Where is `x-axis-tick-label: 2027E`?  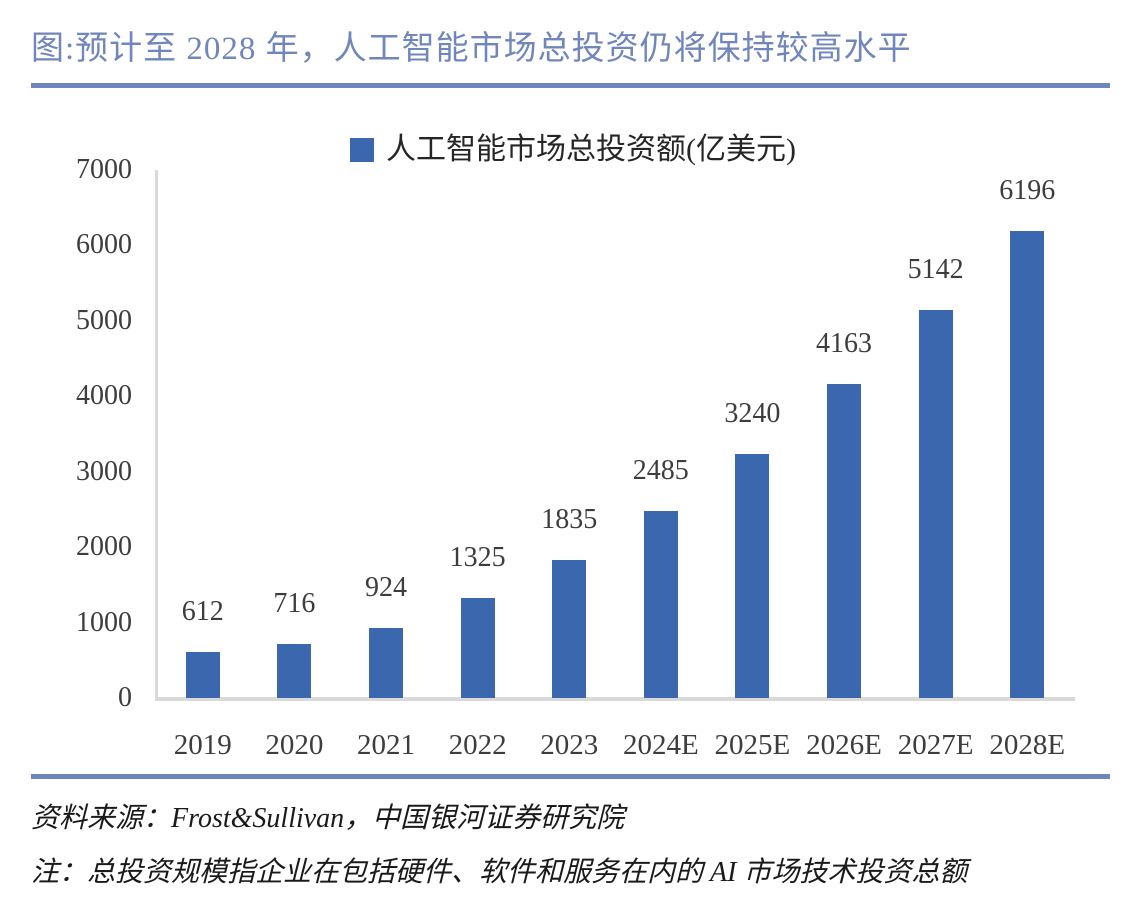 x-axis-tick-label: 2027E is located at coordinates (935, 745).